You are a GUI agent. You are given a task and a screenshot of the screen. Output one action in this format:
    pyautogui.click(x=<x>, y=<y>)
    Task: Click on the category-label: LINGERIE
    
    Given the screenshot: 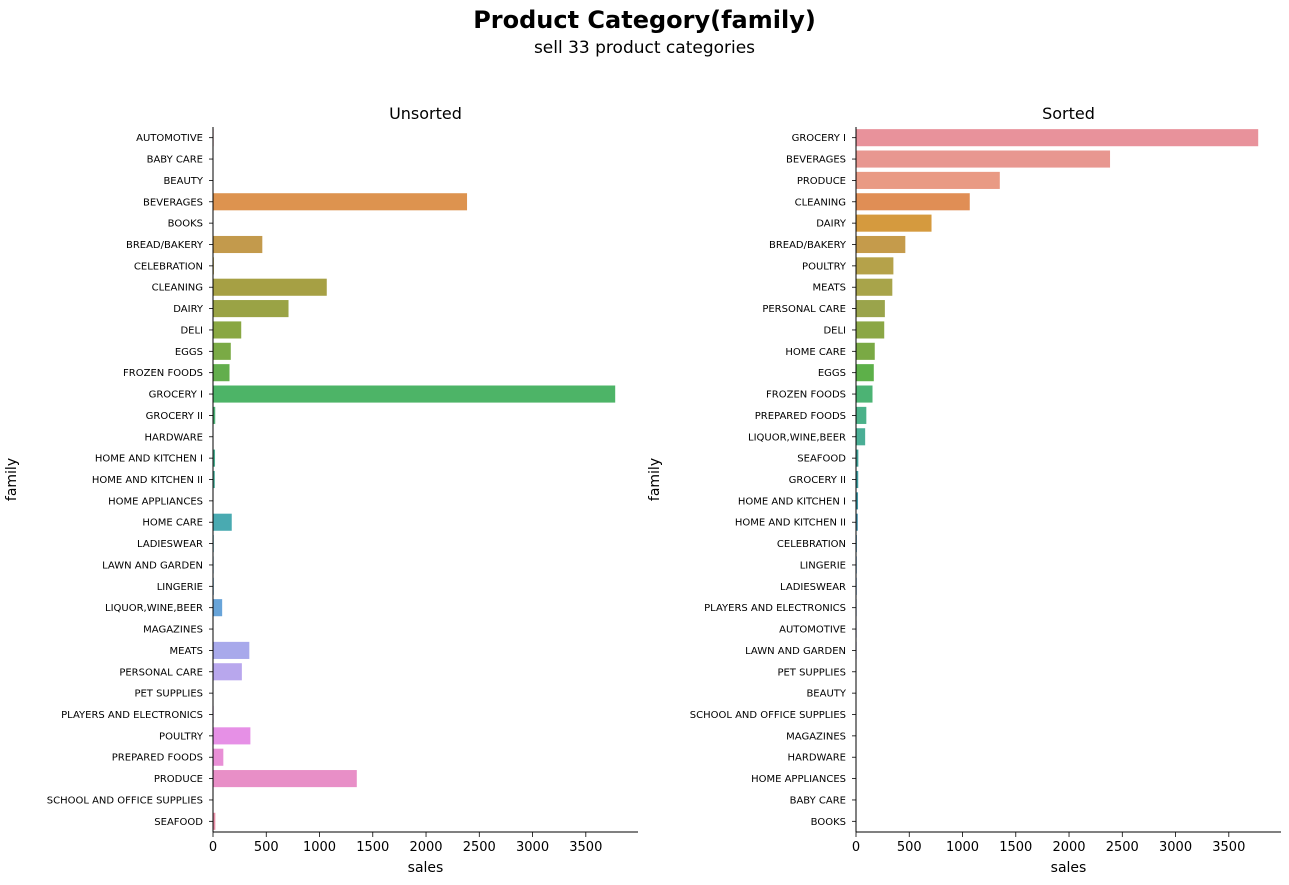 What is the action you would take?
    pyautogui.click(x=180, y=587)
    